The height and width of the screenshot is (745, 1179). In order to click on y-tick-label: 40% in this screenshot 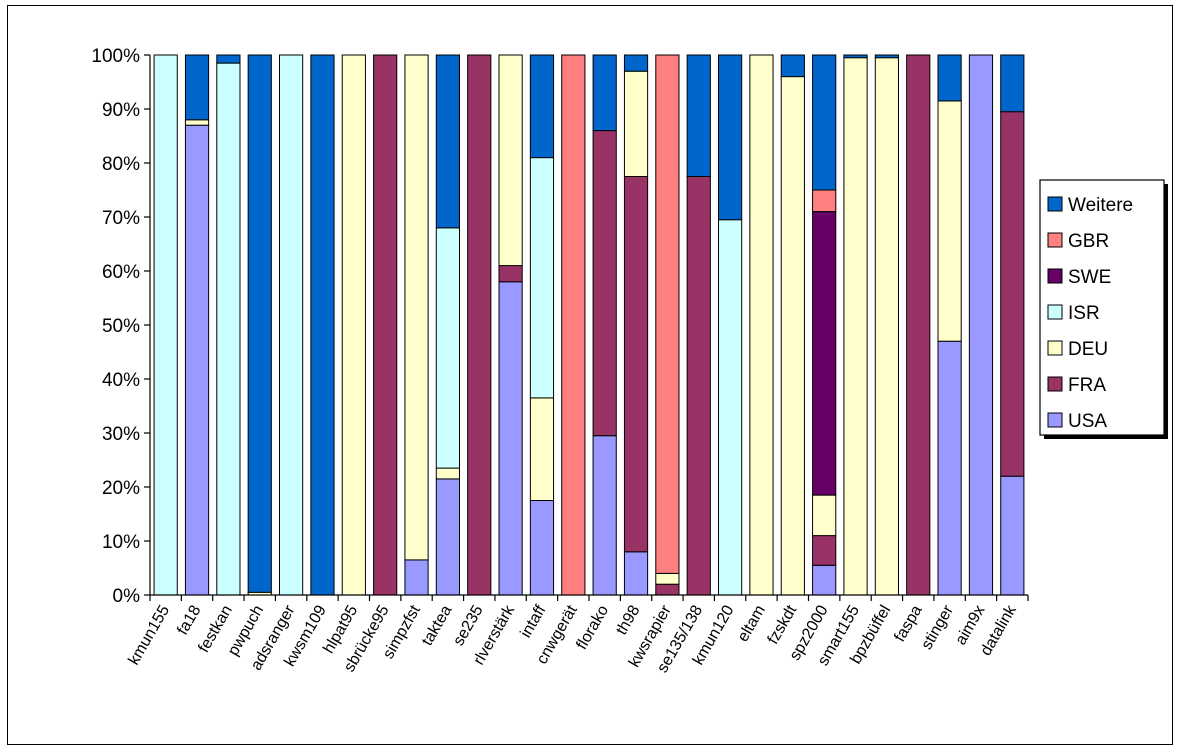, I will do `click(121, 380)`.